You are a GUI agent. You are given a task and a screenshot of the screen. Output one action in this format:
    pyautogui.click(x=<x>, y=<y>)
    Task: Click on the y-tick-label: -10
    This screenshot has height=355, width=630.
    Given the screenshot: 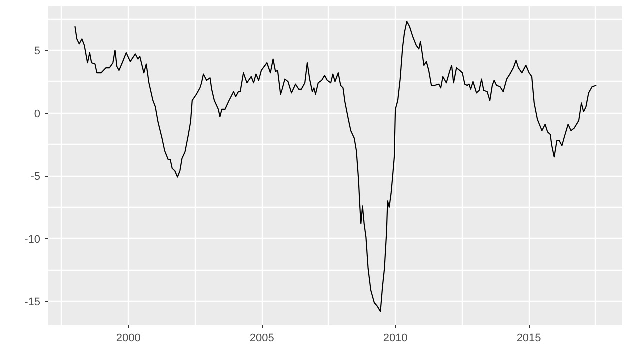 What is the action you would take?
    pyautogui.click(x=32, y=240)
    